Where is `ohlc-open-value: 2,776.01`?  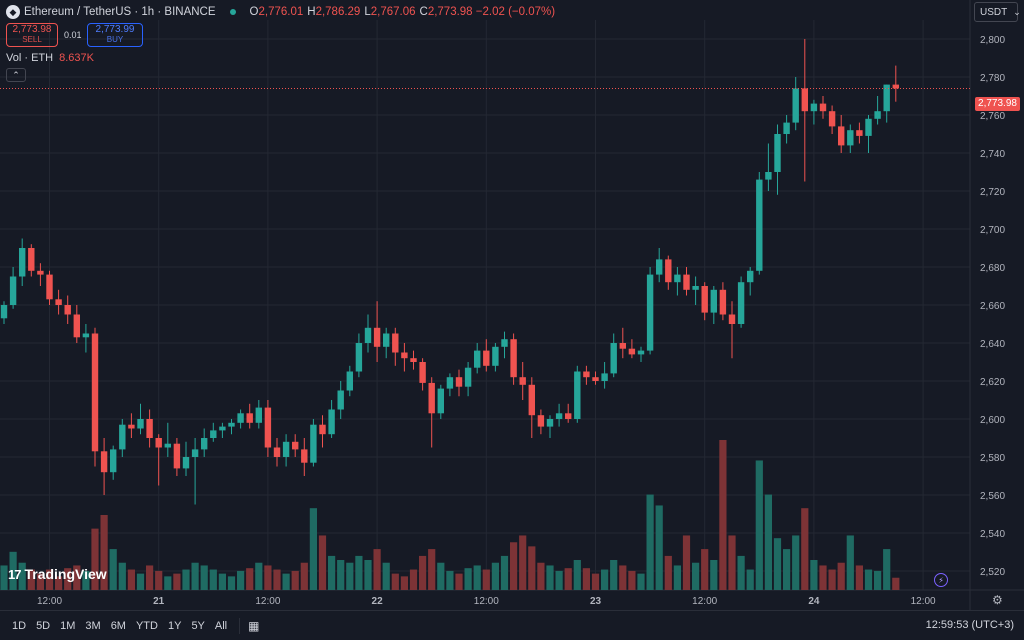 ohlc-open-value: 2,776.01 is located at coordinates (281, 12).